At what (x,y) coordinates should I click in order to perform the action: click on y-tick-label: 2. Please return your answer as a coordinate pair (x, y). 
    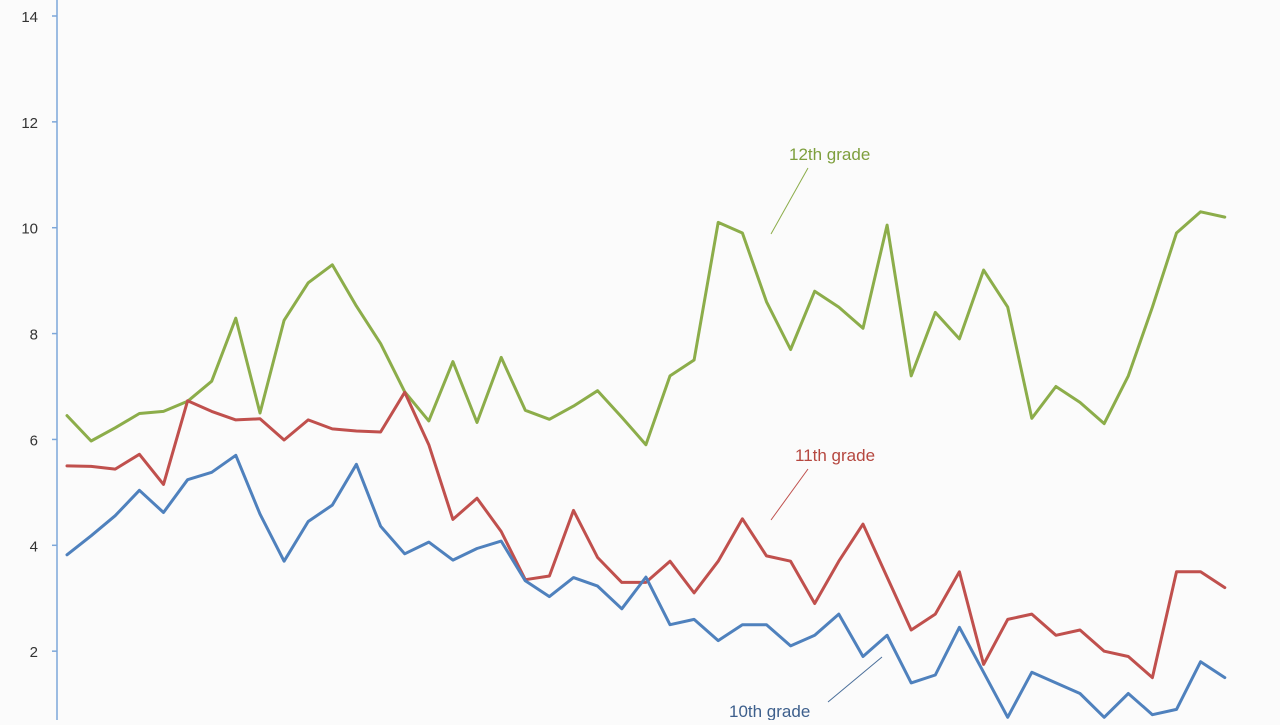
    Looking at the image, I should click on (34, 652).